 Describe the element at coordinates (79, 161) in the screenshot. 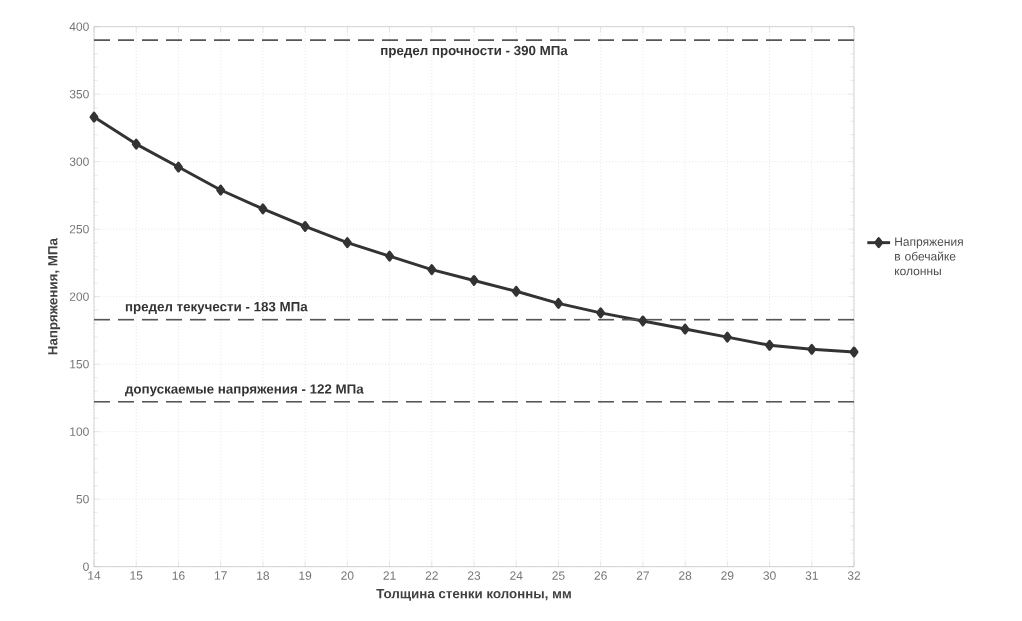

I see `y-tick-label: 300` at that location.